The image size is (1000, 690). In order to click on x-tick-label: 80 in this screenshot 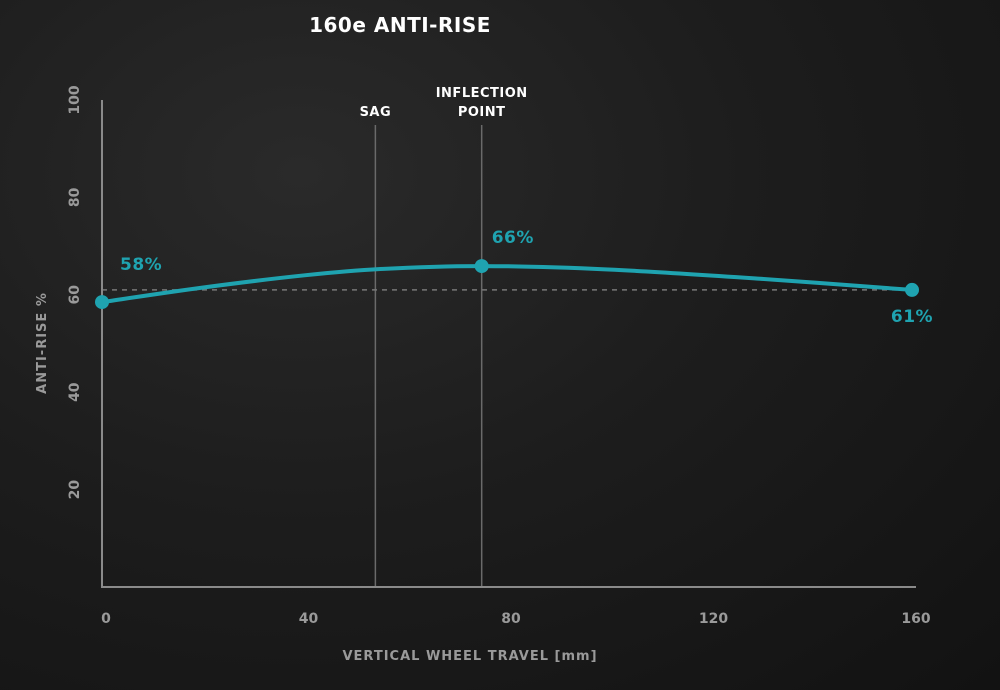, I will do `click(511, 619)`.